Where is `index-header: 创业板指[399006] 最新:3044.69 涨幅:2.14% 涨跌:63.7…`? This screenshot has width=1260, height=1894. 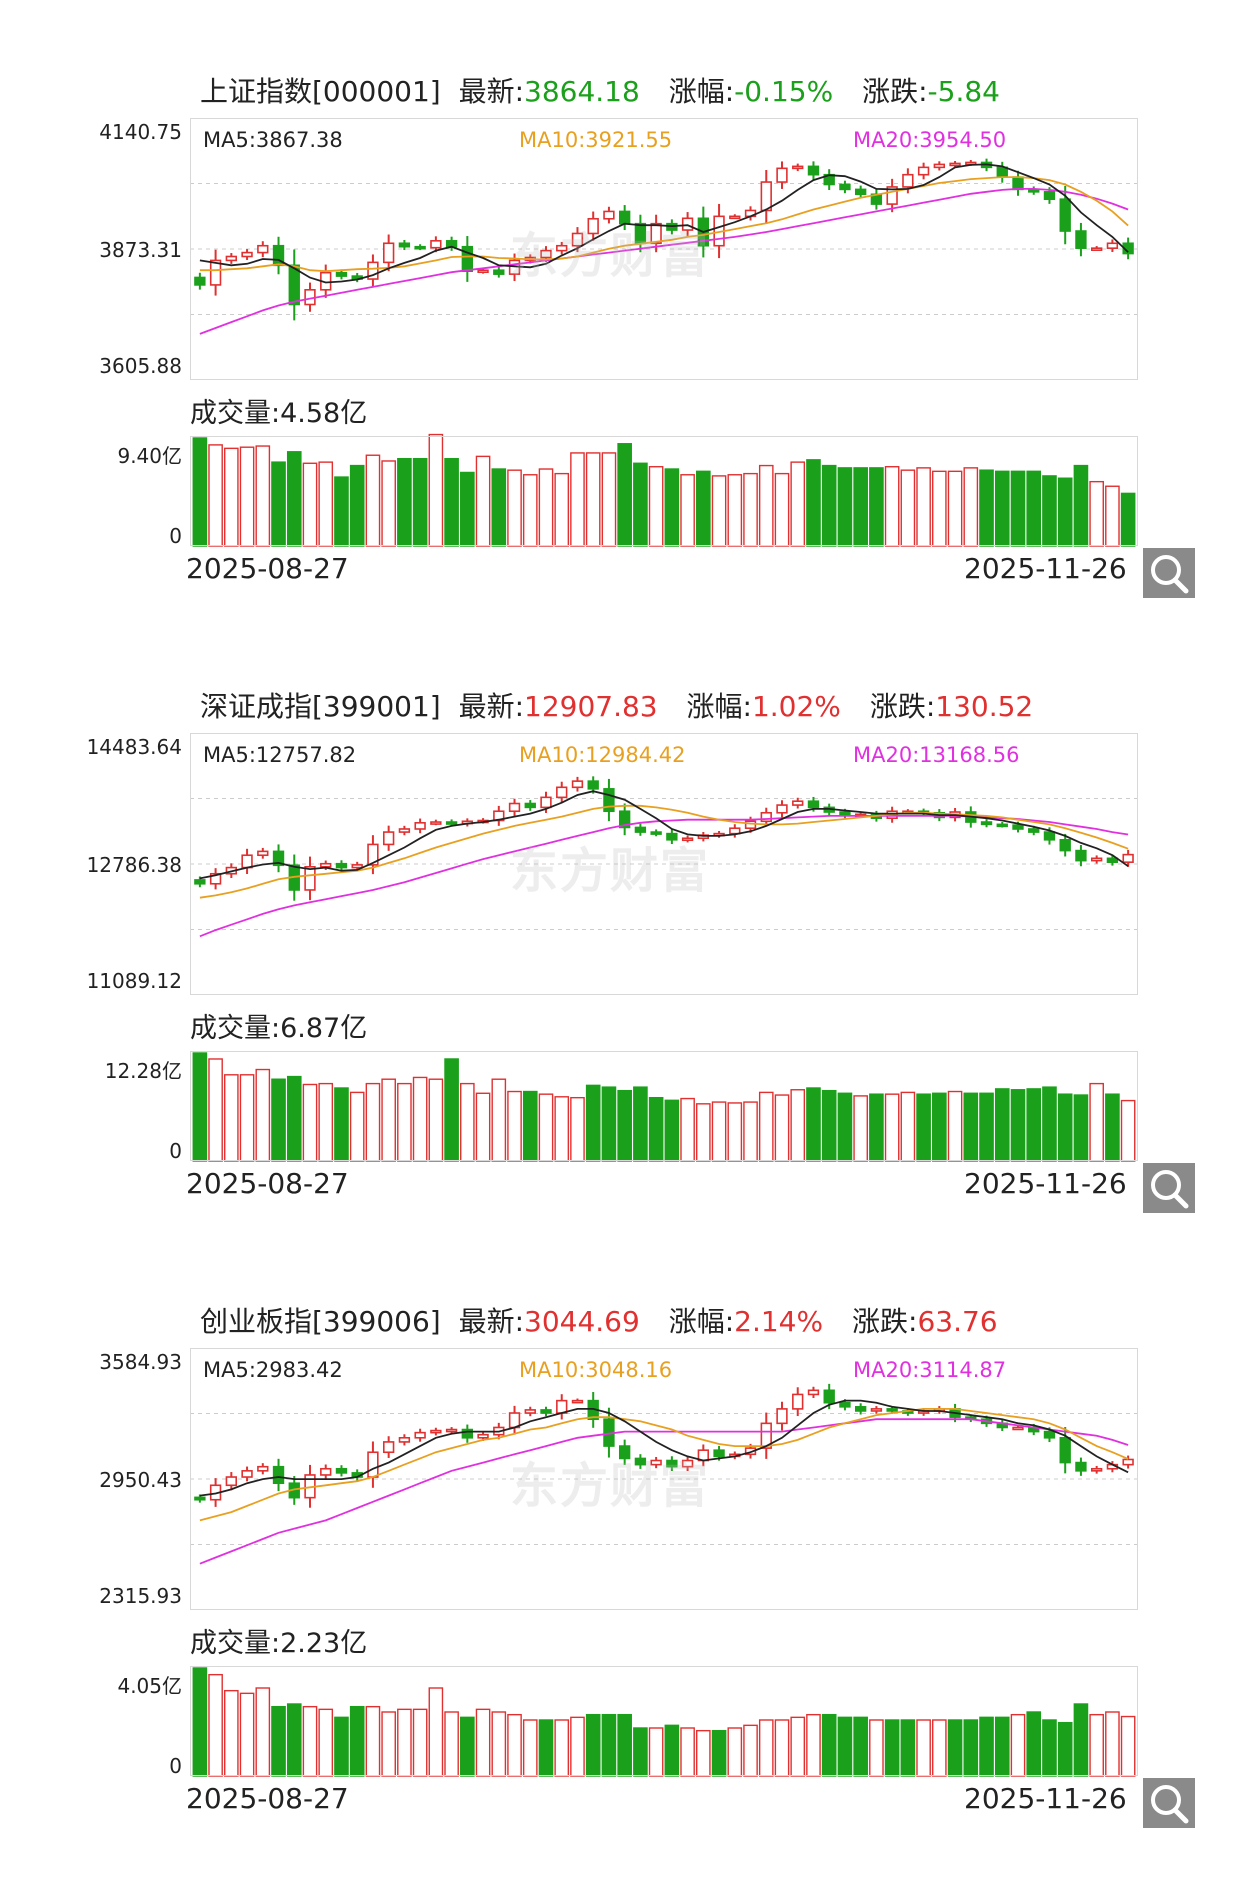
index-header: 创业板指[399006] 最新:3044.69 涨幅:2.14% 涨跌:63.7… is located at coordinates (609, 1320).